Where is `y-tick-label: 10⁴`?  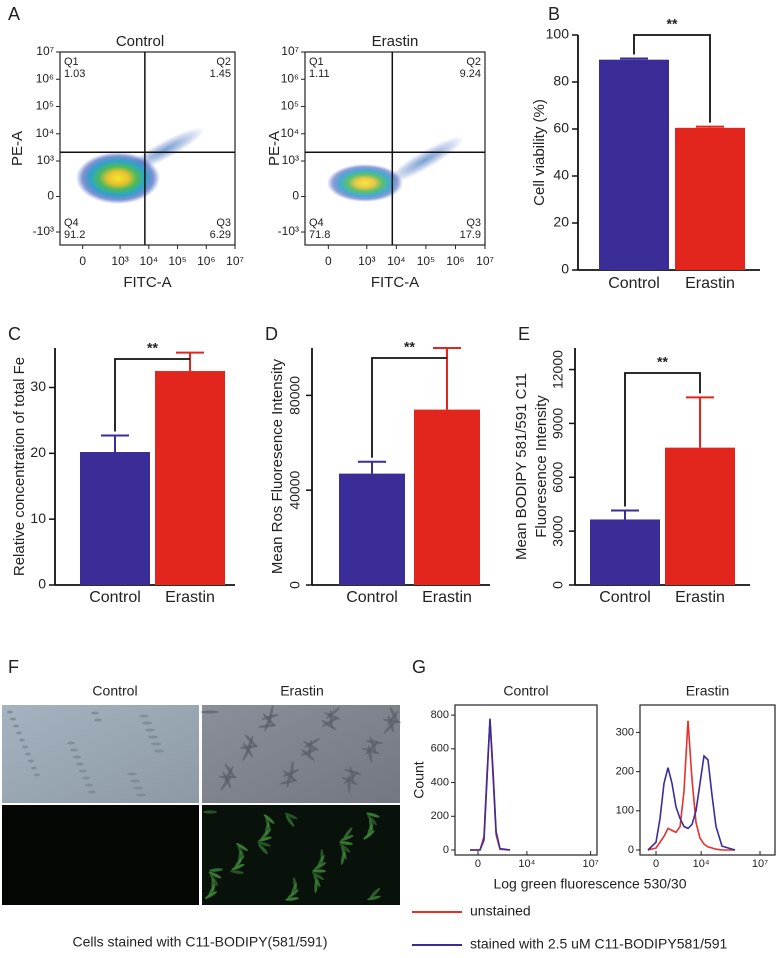 y-tick-label: 10⁴ is located at coordinates (289, 133).